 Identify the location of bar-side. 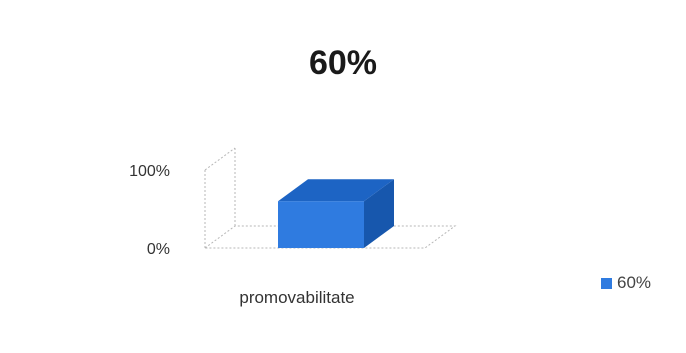
(379, 213).